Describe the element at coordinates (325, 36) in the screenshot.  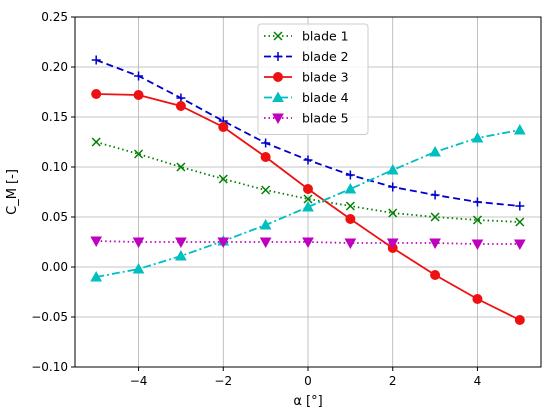
I see `legend-label: blade 1` at that location.